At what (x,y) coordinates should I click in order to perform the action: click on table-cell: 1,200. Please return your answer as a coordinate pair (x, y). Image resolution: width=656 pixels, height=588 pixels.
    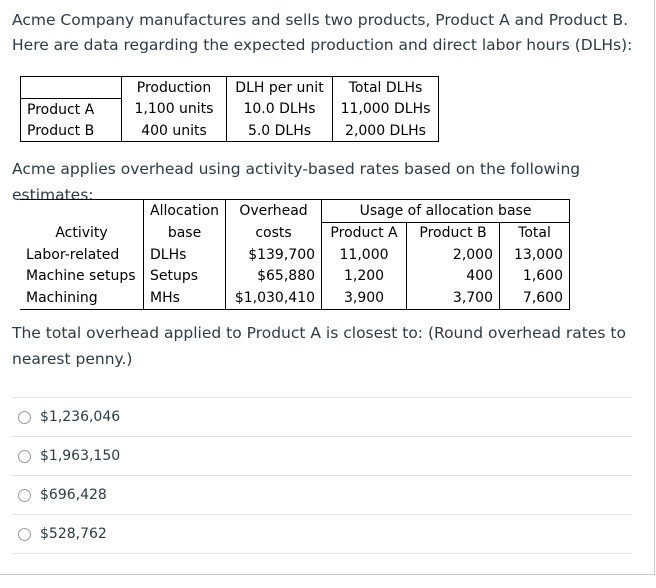
    Looking at the image, I should click on (364, 276).